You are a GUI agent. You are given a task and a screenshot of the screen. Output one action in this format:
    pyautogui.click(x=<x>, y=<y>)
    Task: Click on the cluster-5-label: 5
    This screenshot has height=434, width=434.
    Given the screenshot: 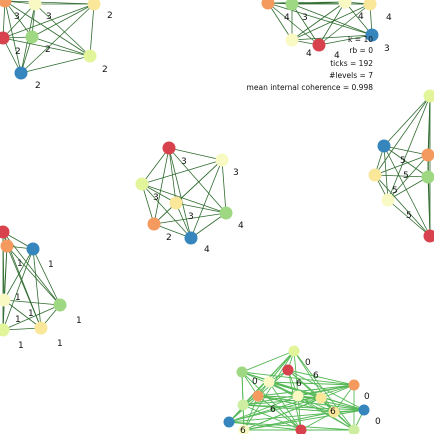 What is the action you would take?
    pyautogui.click(x=409, y=216)
    